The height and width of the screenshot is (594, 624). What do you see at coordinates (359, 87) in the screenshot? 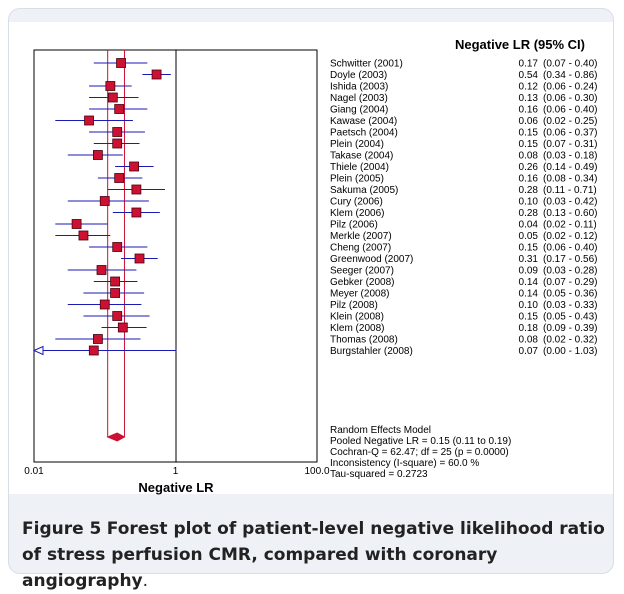
I see `study-name: Ishida (2003)` at bounding box center [359, 87].